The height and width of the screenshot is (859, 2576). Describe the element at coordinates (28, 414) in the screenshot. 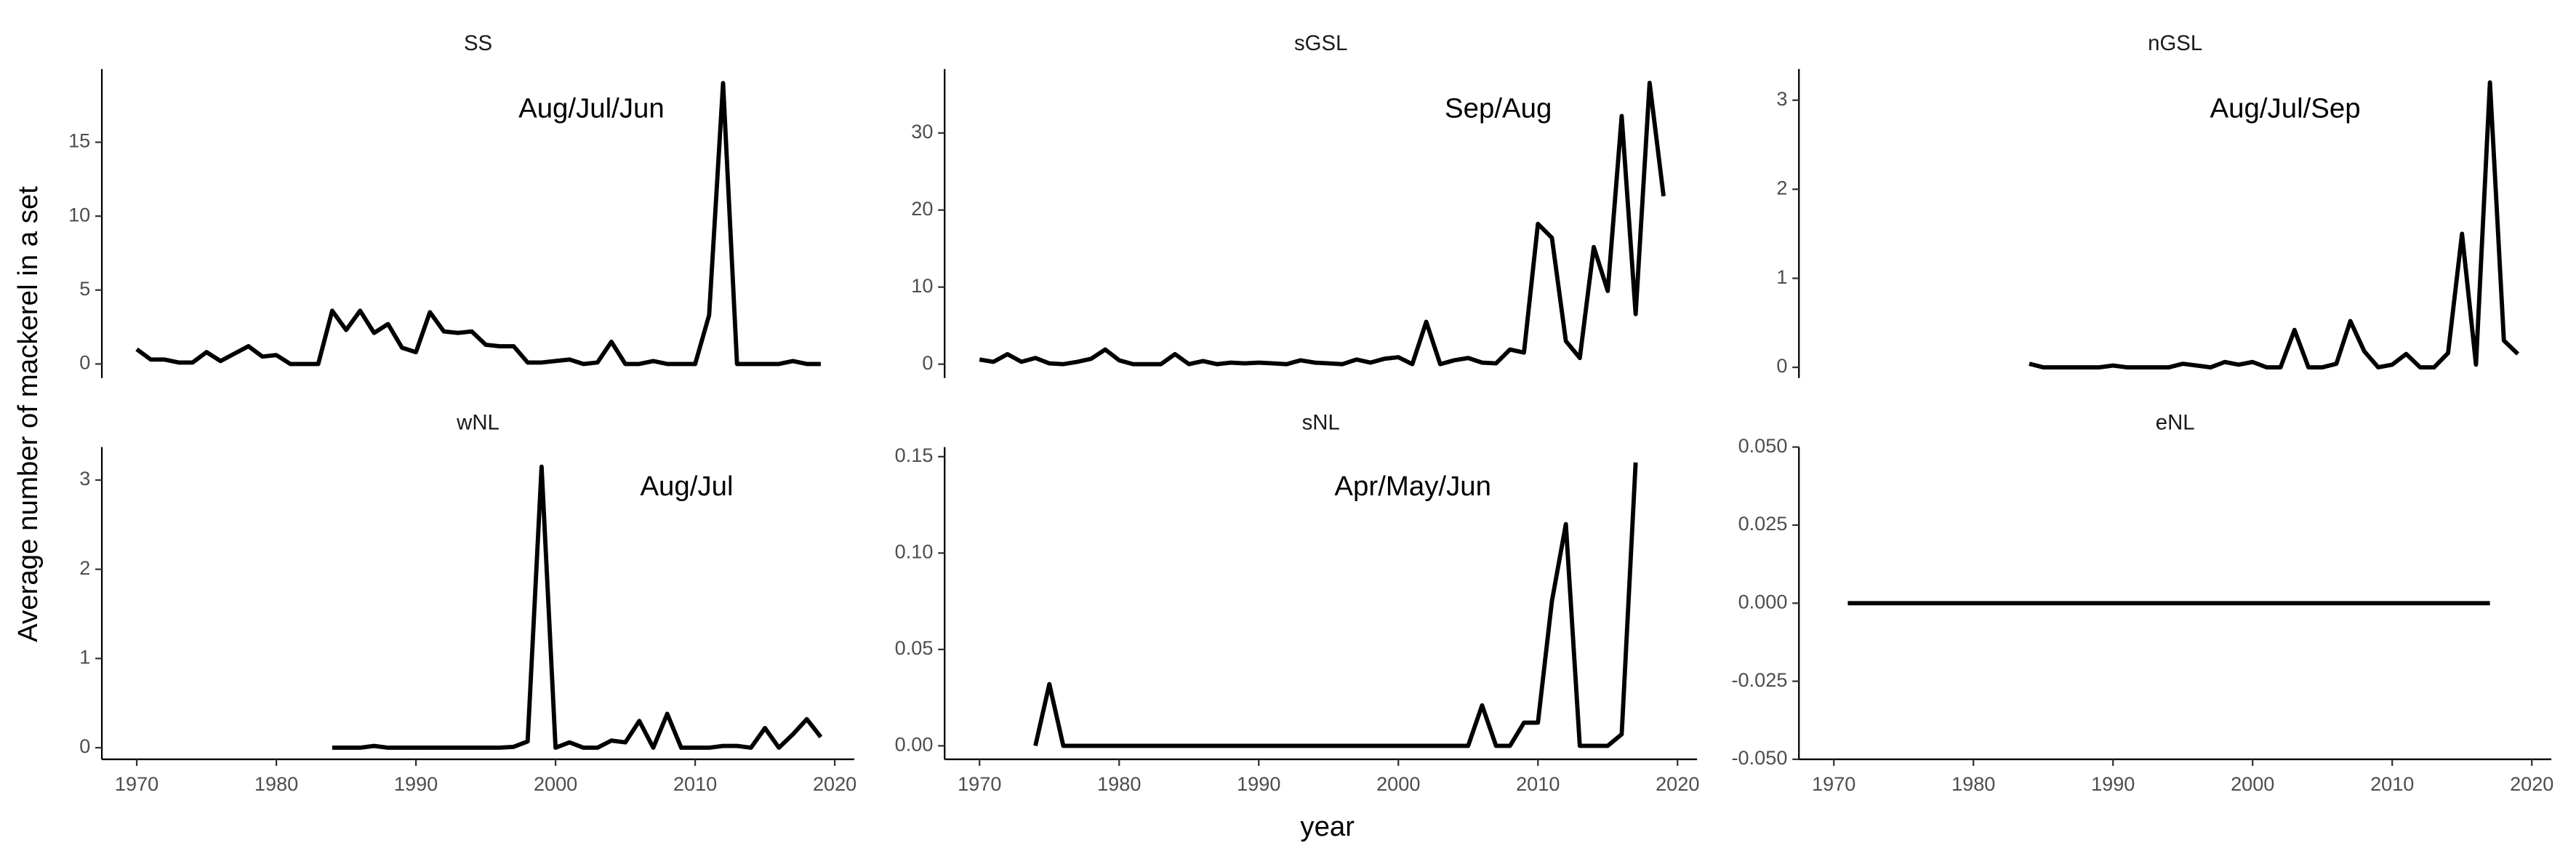

I see `y-axis-title: Average number of mackerel in a set` at that location.